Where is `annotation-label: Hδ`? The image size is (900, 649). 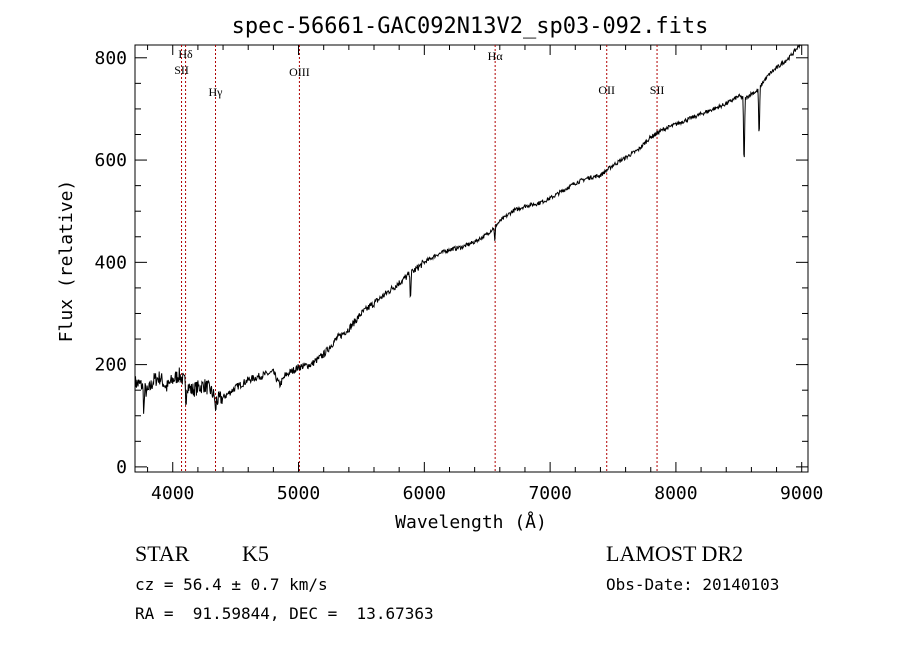 annotation-label: Hδ is located at coordinates (185, 54).